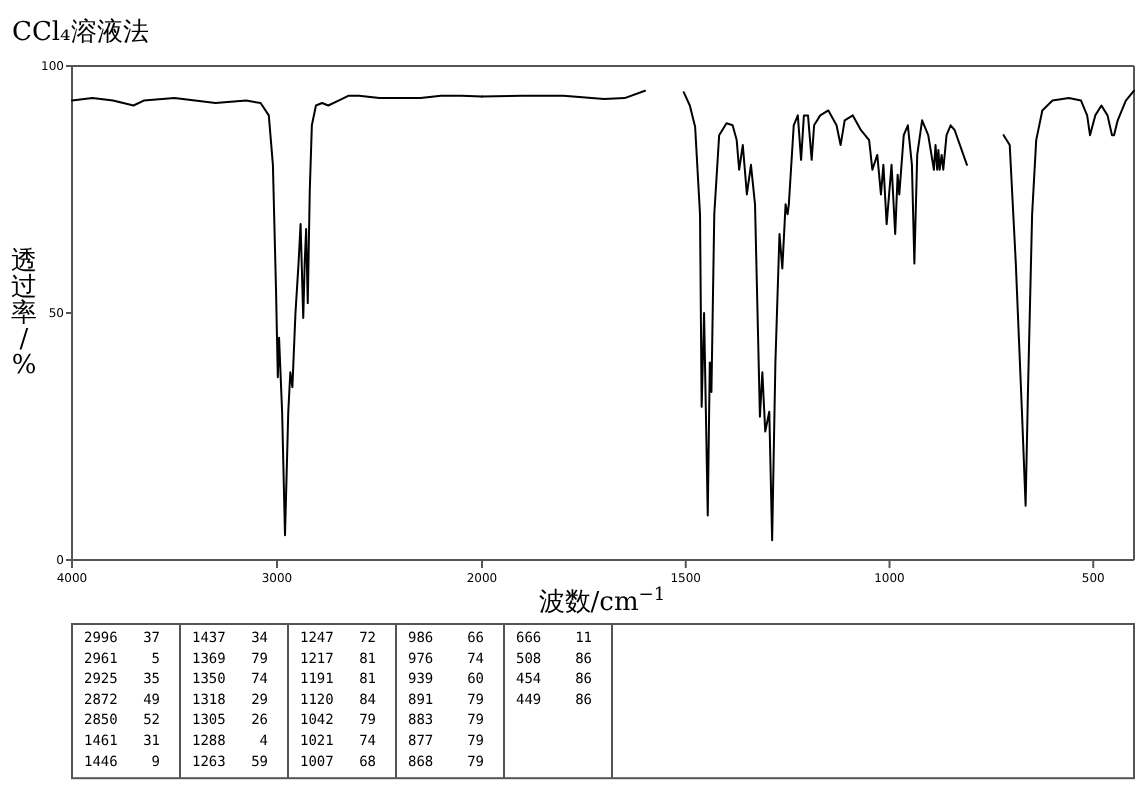 The image size is (1140, 788). What do you see at coordinates (80, 32) in the screenshot?
I see `chart-title: CCl₄溶液法` at bounding box center [80, 32].